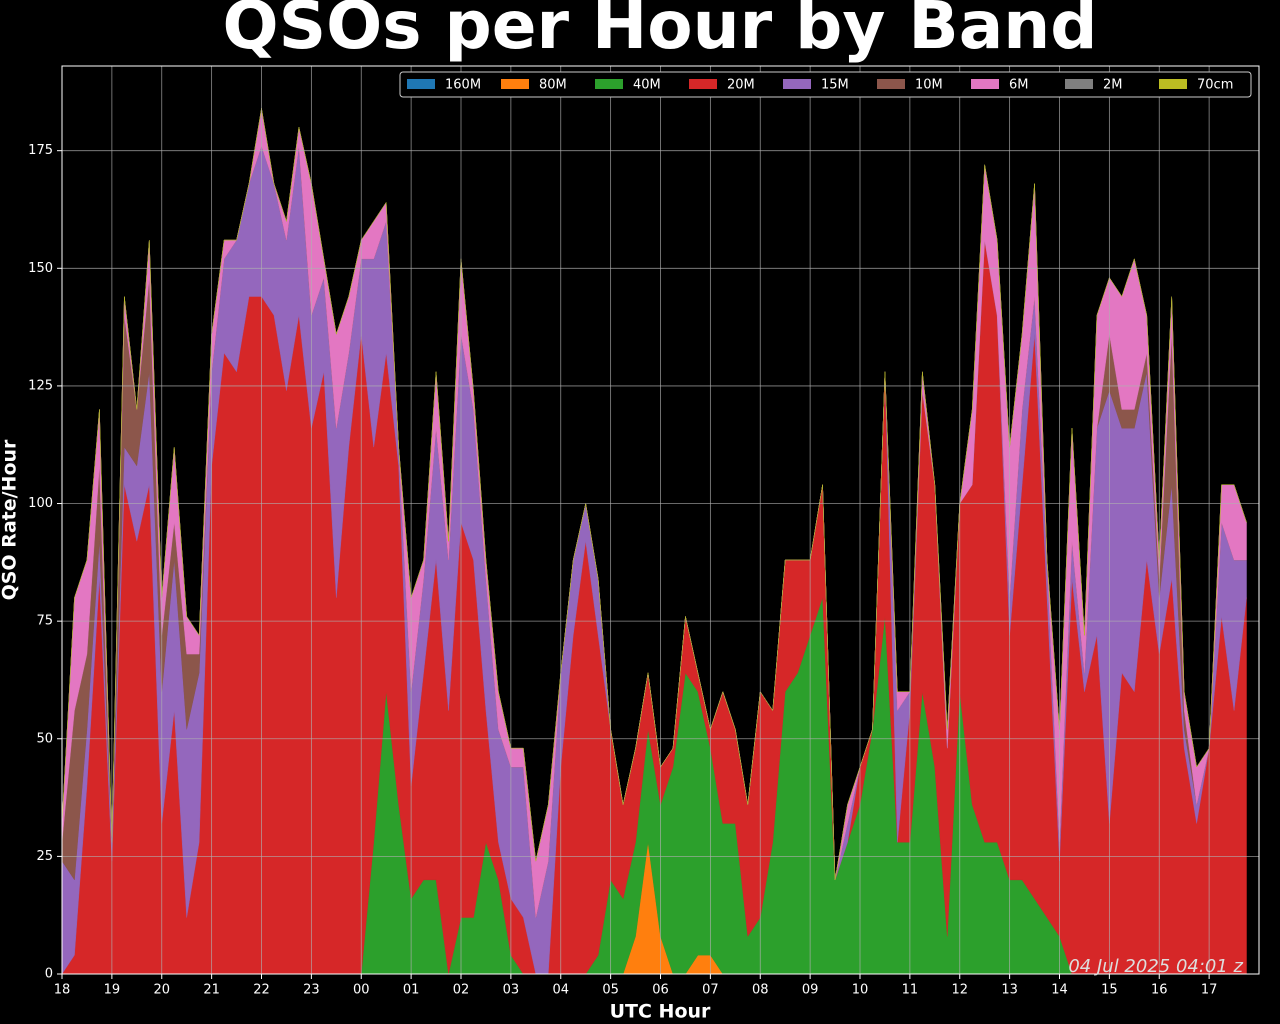 The image size is (1280, 1024). I want to click on x-tick-label: 12, so click(959, 990).